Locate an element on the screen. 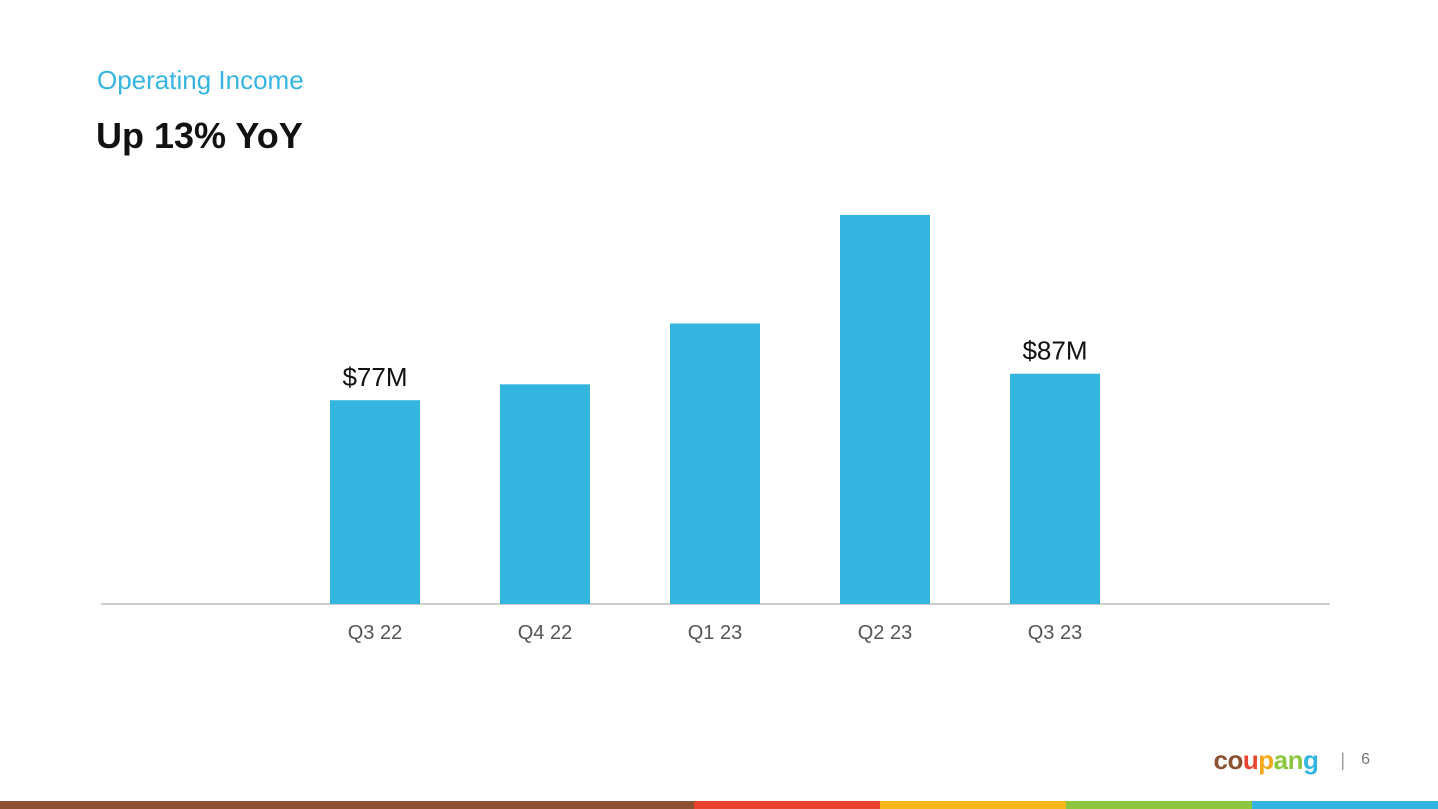 The width and height of the screenshot is (1438, 809). logo-letter: g is located at coordinates (1311, 760).